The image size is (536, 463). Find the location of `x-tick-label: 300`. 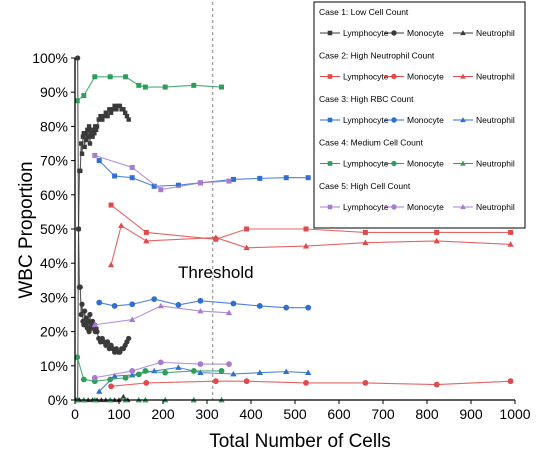

x-tick-label: 300 is located at coordinates (207, 414).